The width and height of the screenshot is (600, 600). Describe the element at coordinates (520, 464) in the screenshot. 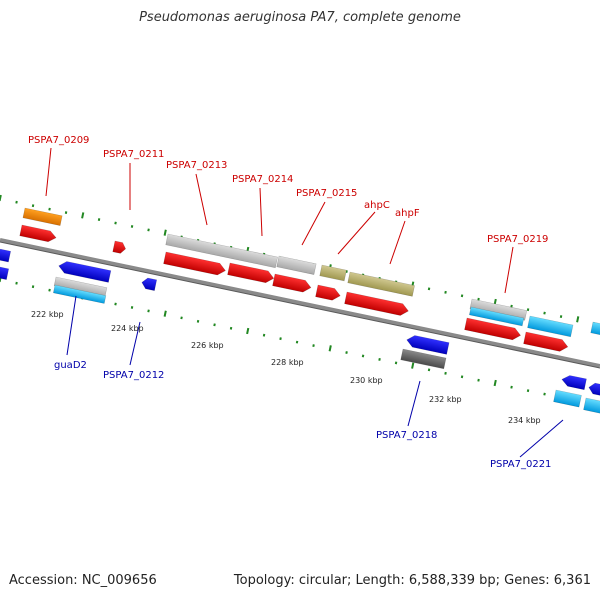

I see `gene-label: PSPA7_0221` at that location.